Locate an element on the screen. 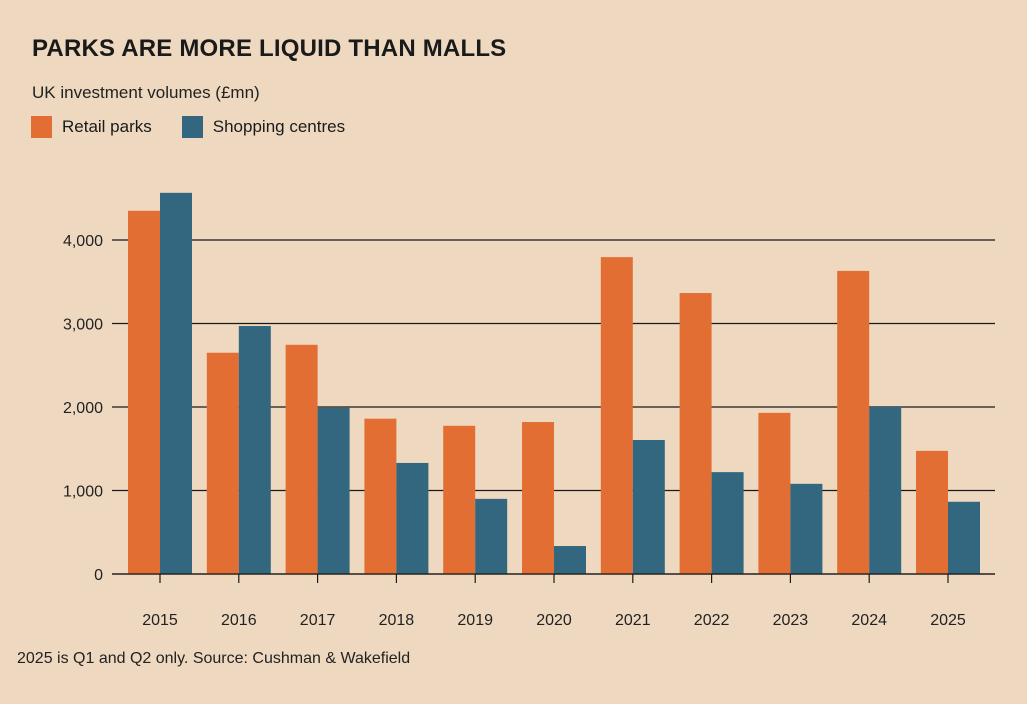 The width and height of the screenshot is (1027, 704). legend-item-shopping-centres: Shopping centres is located at coordinates (263, 127).